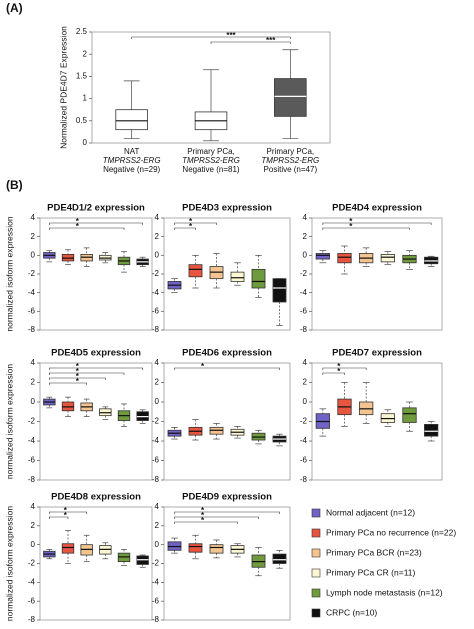 This screenshot has width=474, height=629. I want to click on y-axis-label: Normalized PDE4D7 Expression, so click(63, 87).